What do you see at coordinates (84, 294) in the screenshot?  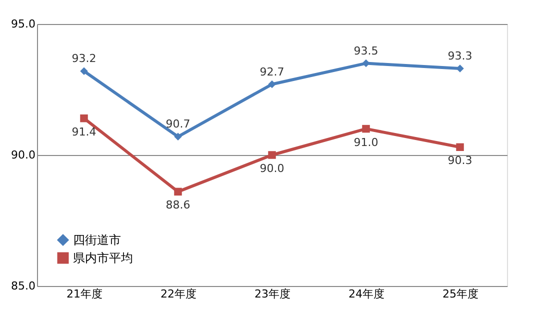 I see `x-tick-label: 21年度` at bounding box center [84, 294].